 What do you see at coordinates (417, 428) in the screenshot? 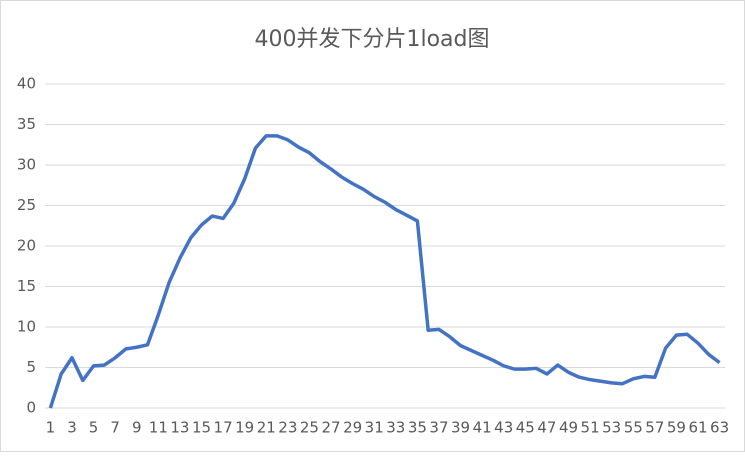
I see `x-tick-label: 35` at bounding box center [417, 428].